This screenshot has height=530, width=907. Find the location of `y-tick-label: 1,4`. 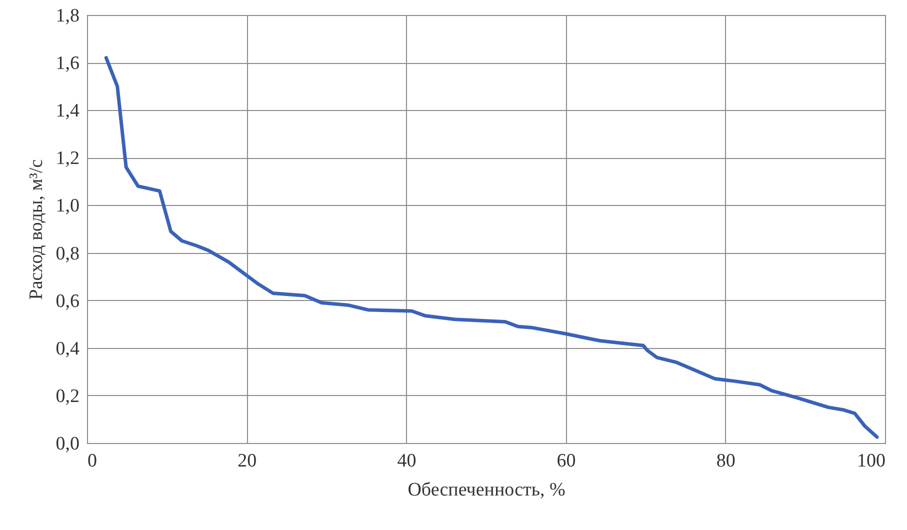

y-tick-label: 1,4 is located at coordinates (68, 111).